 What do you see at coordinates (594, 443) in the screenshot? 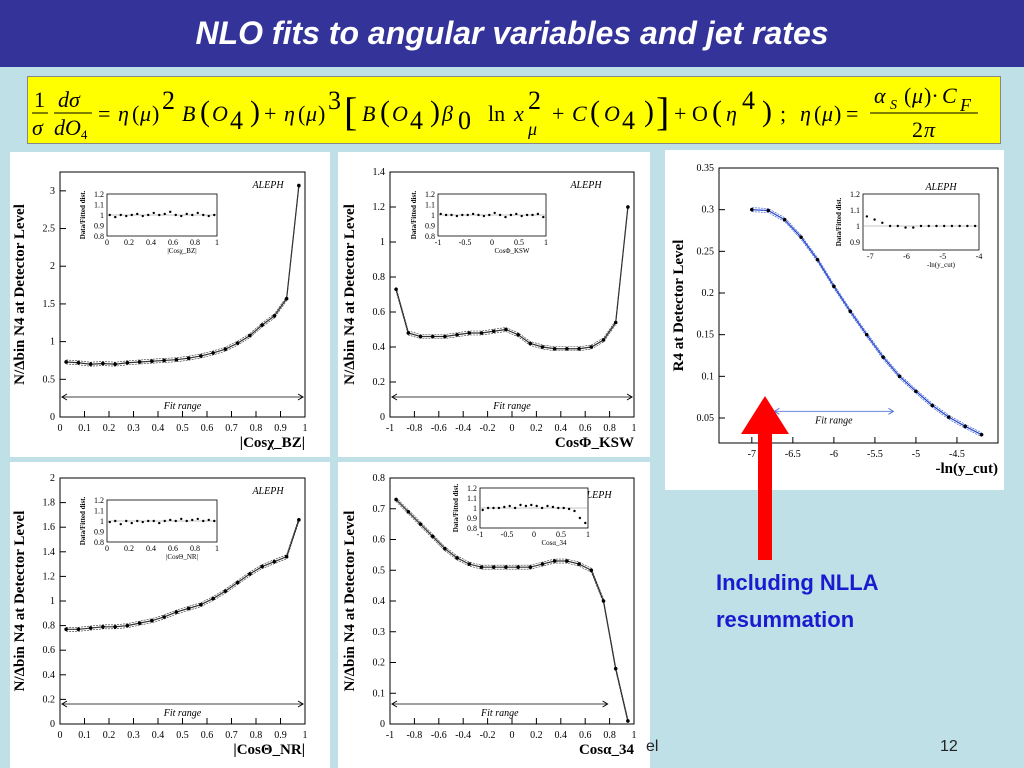
I see `x-axis-label: CosΦ_KSW` at bounding box center [594, 443].